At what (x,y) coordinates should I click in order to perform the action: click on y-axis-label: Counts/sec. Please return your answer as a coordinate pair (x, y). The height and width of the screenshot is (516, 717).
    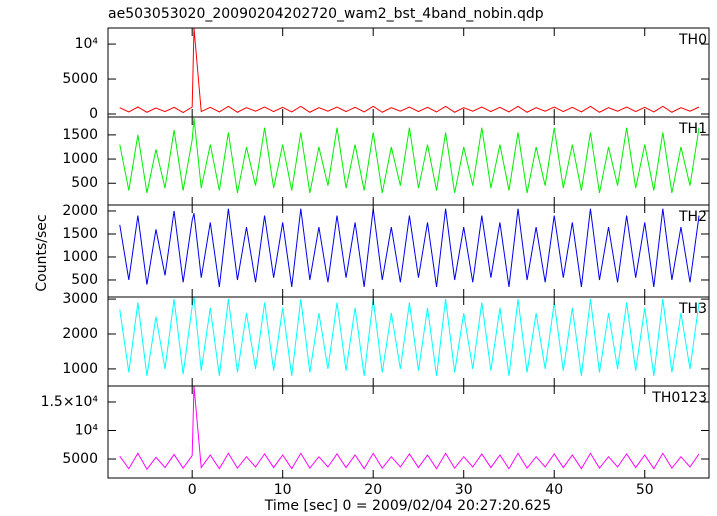
    Looking at the image, I should click on (42, 252).